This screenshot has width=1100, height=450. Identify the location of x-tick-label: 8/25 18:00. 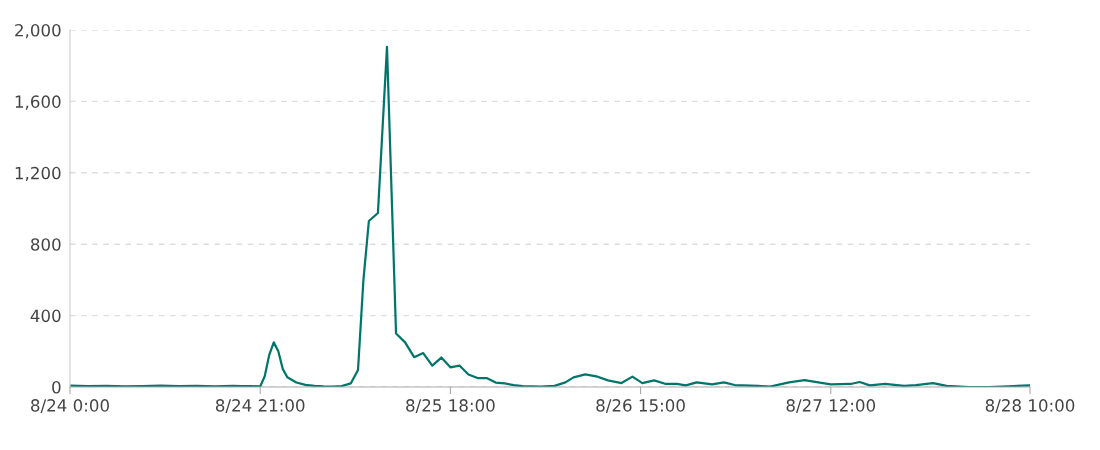
(450, 406).